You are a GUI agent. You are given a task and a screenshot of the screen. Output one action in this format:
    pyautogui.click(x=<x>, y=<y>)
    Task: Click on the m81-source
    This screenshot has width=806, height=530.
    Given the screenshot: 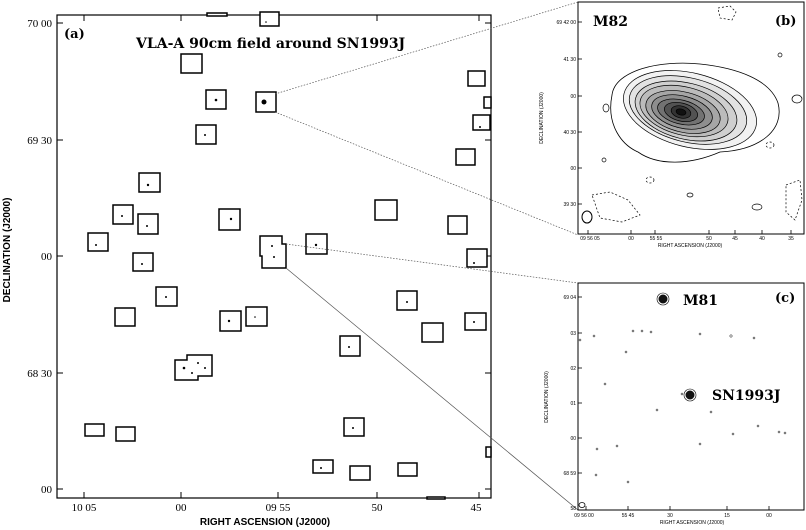 What is the action you would take?
    pyautogui.click(x=663, y=299)
    